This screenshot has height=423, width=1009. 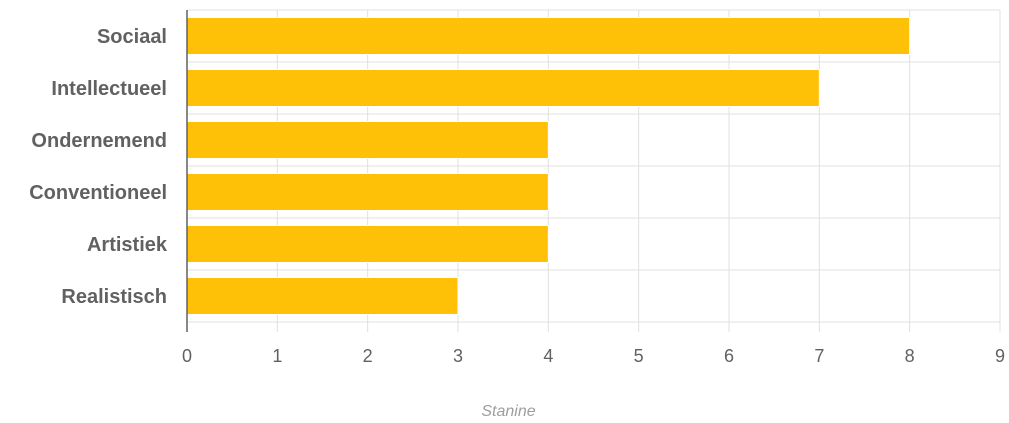 What do you see at coordinates (548, 356) in the screenshot?
I see `x-tick-label: 4` at bounding box center [548, 356].